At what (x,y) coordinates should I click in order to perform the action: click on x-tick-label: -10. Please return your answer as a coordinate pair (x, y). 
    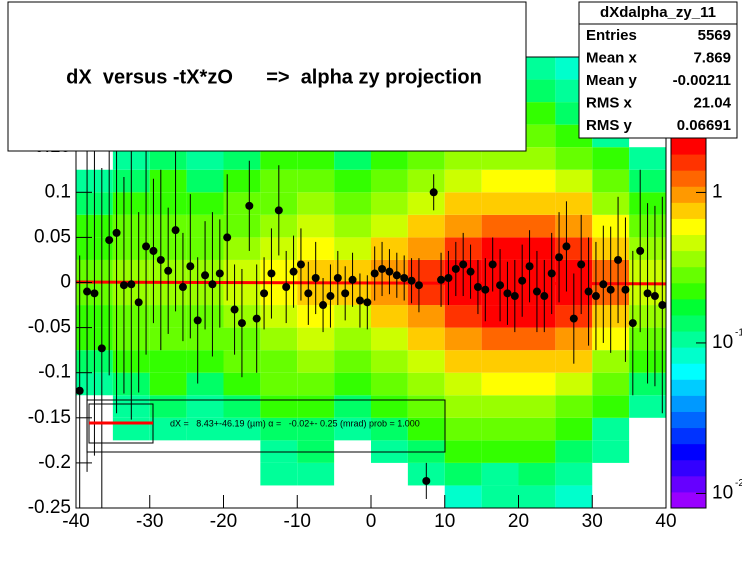
    Looking at the image, I should click on (297, 521).